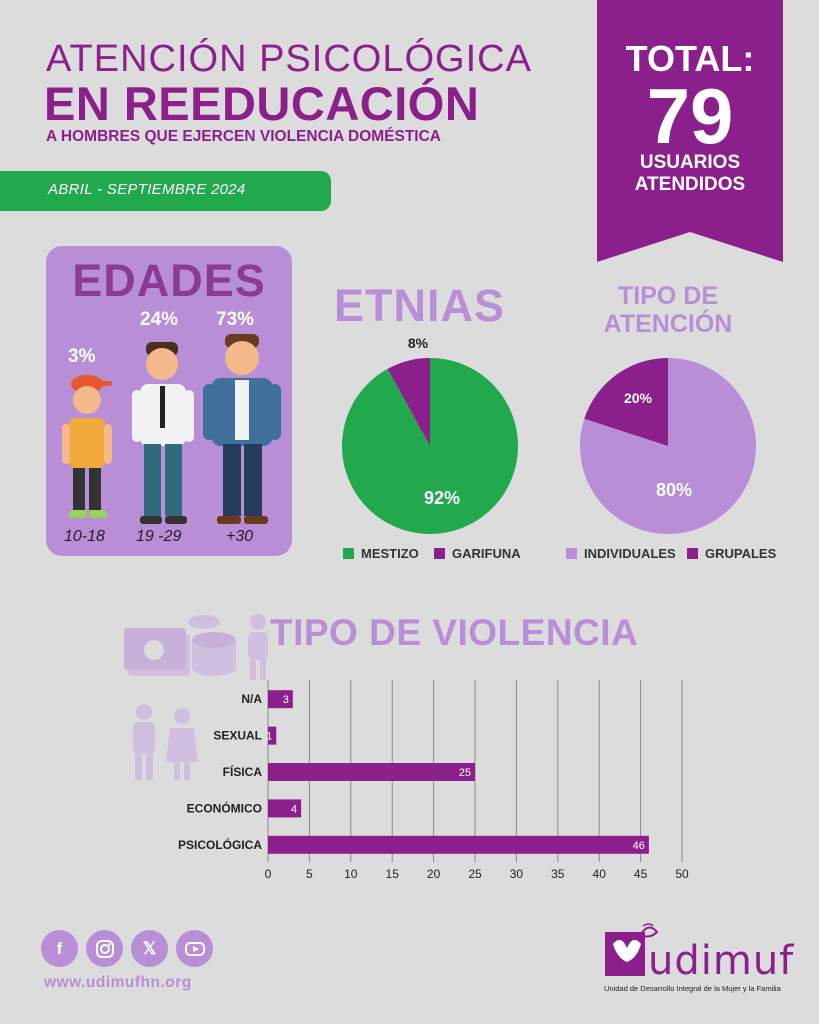 This screenshot has height=1024, width=819. What do you see at coordinates (82, 356) in the screenshot?
I see `age-pct-10-18: 3%` at bounding box center [82, 356].